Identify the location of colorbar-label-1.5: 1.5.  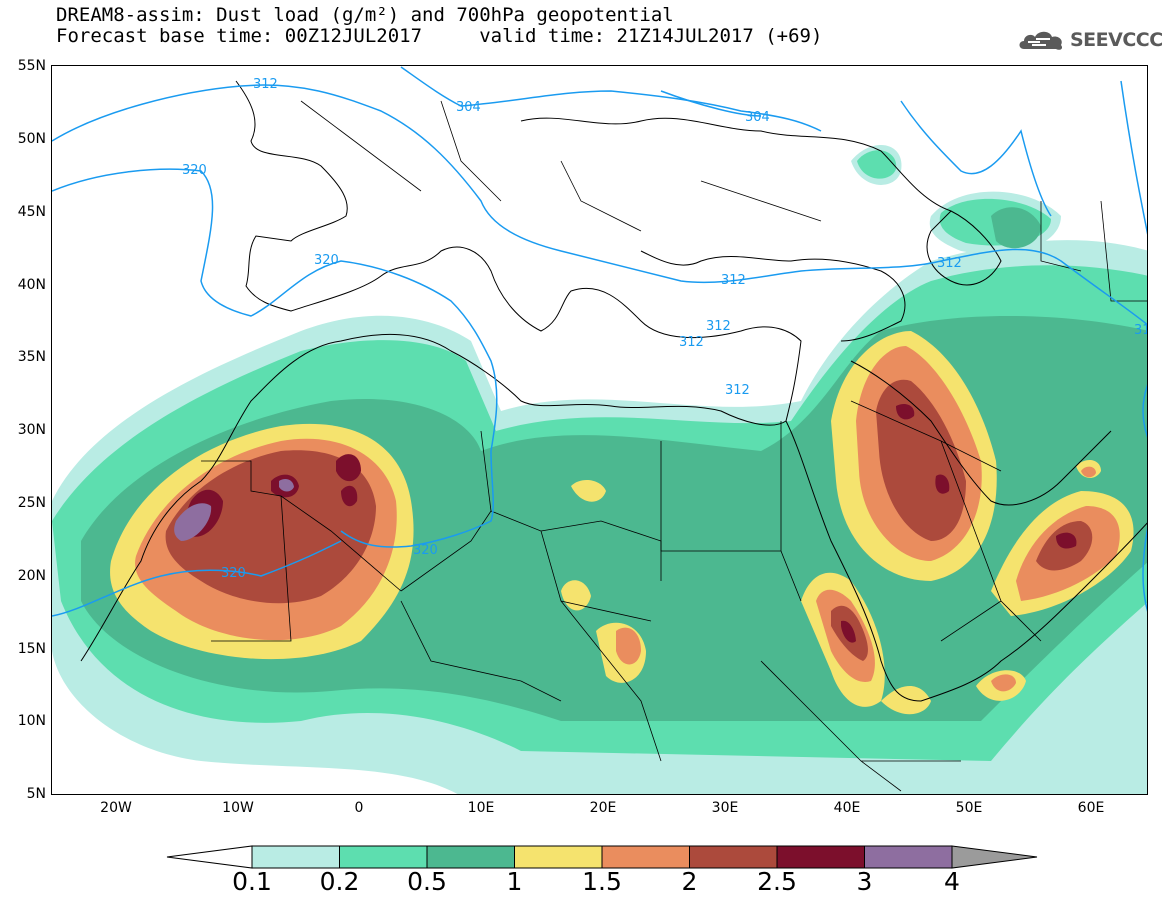
(602, 881).